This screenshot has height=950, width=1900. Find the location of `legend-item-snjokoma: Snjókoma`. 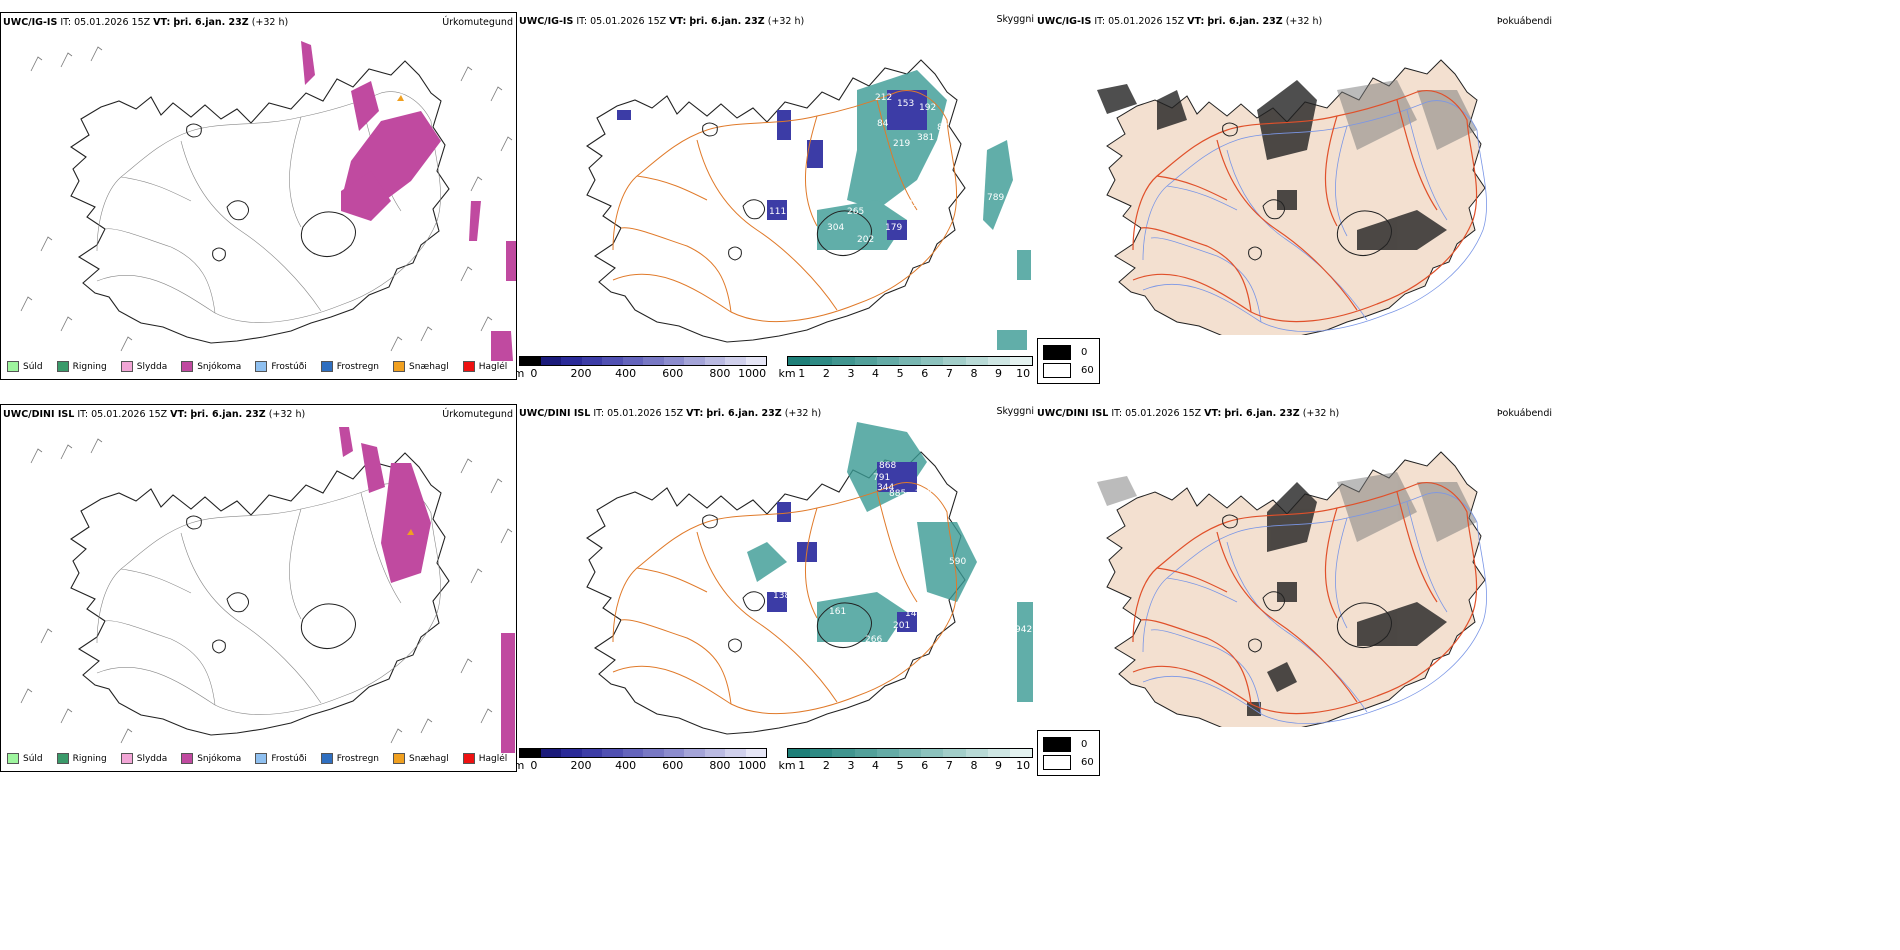

legend-item-snjokoma: Snjókoma is located at coordinates (211, 758).